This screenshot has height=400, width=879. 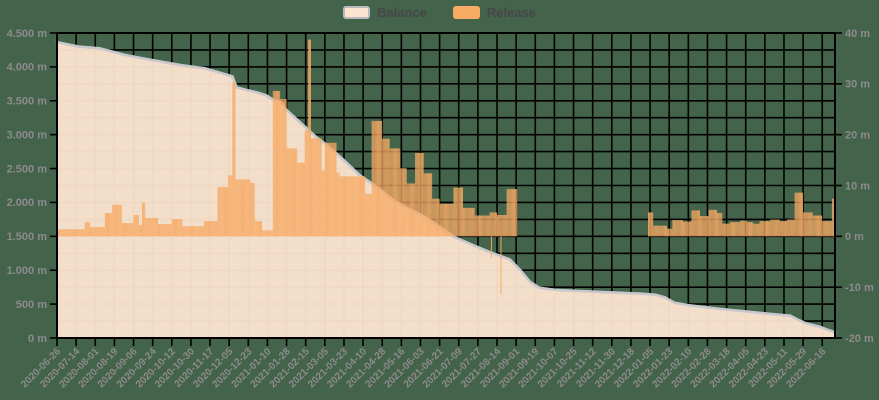 I want to click on y-axis-right-tick-label: -10 m, so click(x=859, y=288).